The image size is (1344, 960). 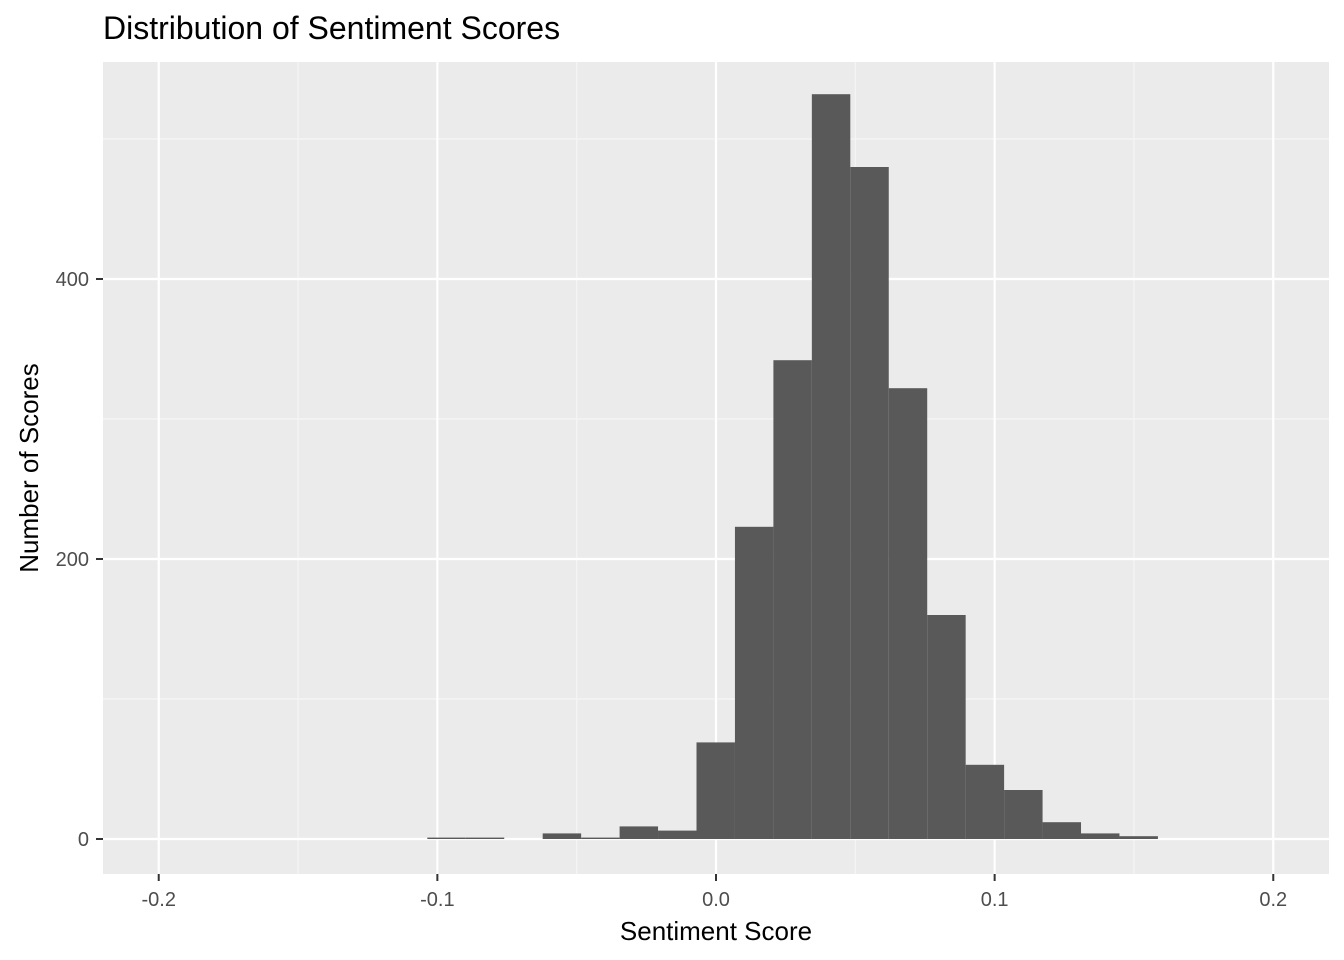 What do you see at coordinates (716, 900) in the screenshot?
I see `x-tick-label: 0.0` at bounding box center [716, 900].